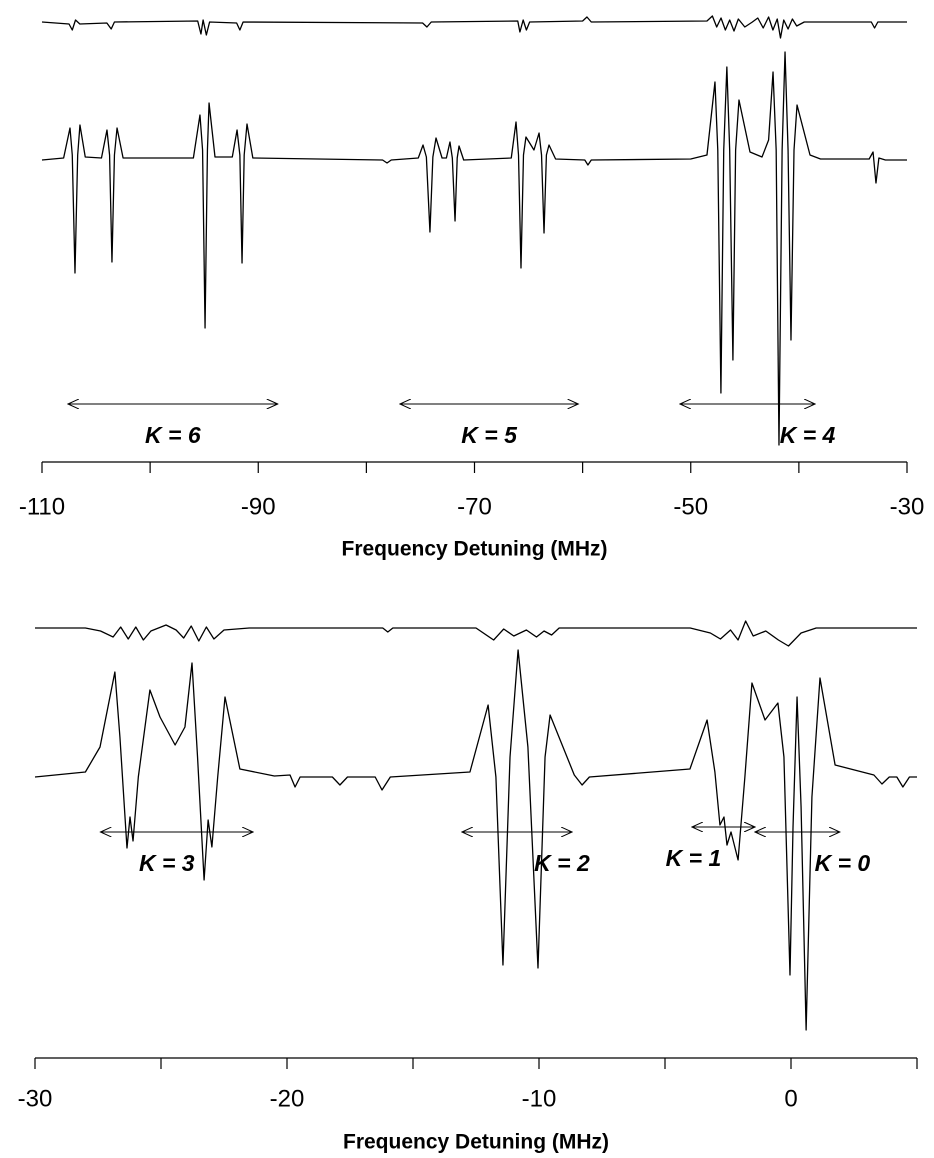 This screenshot has width=934, height=1158. I want to click on x-tick-label: -20, so click(287, 1098).